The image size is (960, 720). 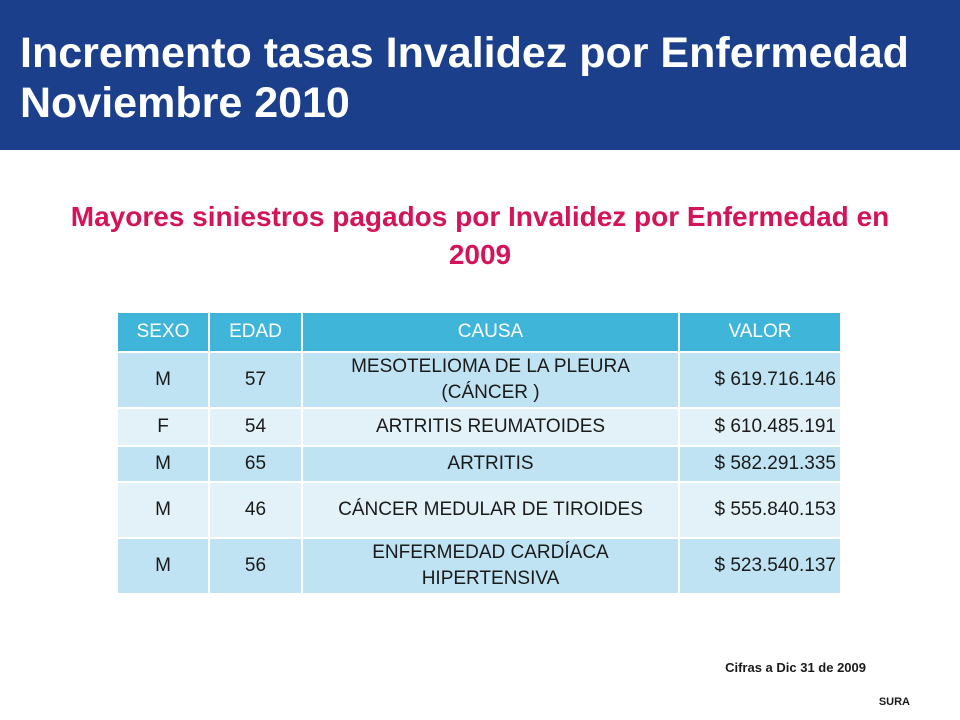 I want to click on cell-valor: $ 582.291.335, so click(x=760, y=464).